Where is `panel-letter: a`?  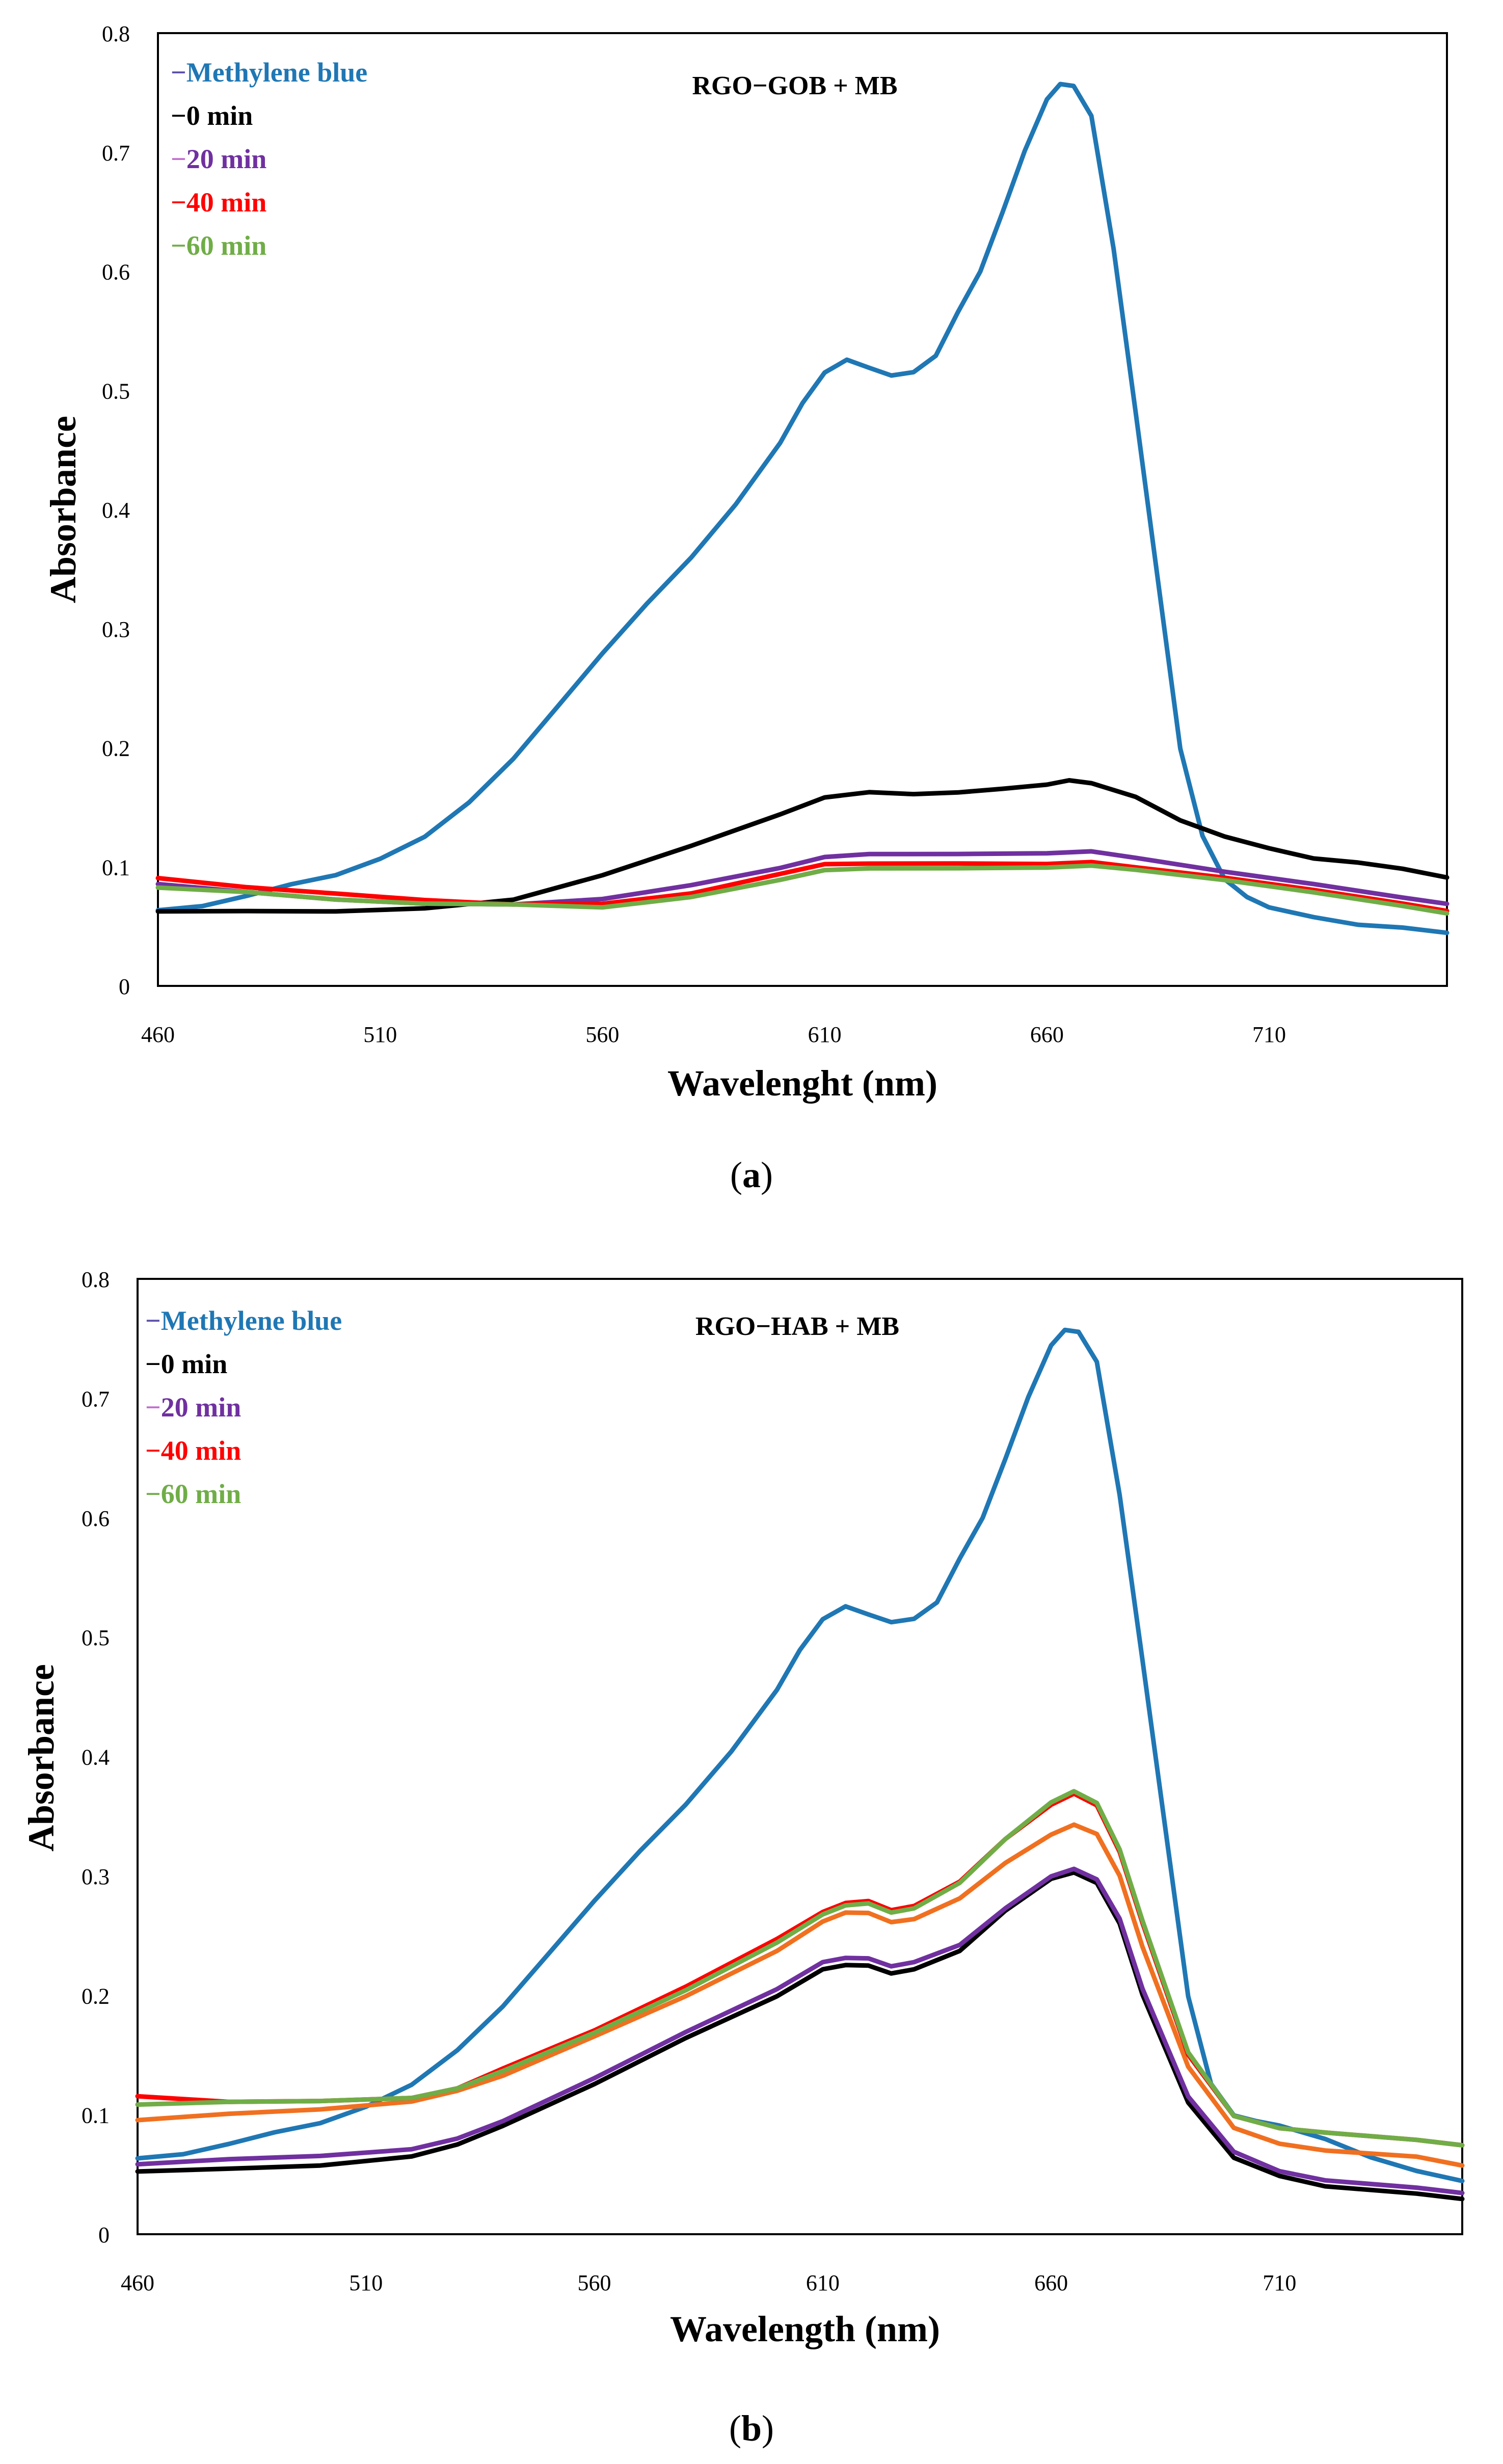 panel-letter: a is located at coordinates (751, 1175).